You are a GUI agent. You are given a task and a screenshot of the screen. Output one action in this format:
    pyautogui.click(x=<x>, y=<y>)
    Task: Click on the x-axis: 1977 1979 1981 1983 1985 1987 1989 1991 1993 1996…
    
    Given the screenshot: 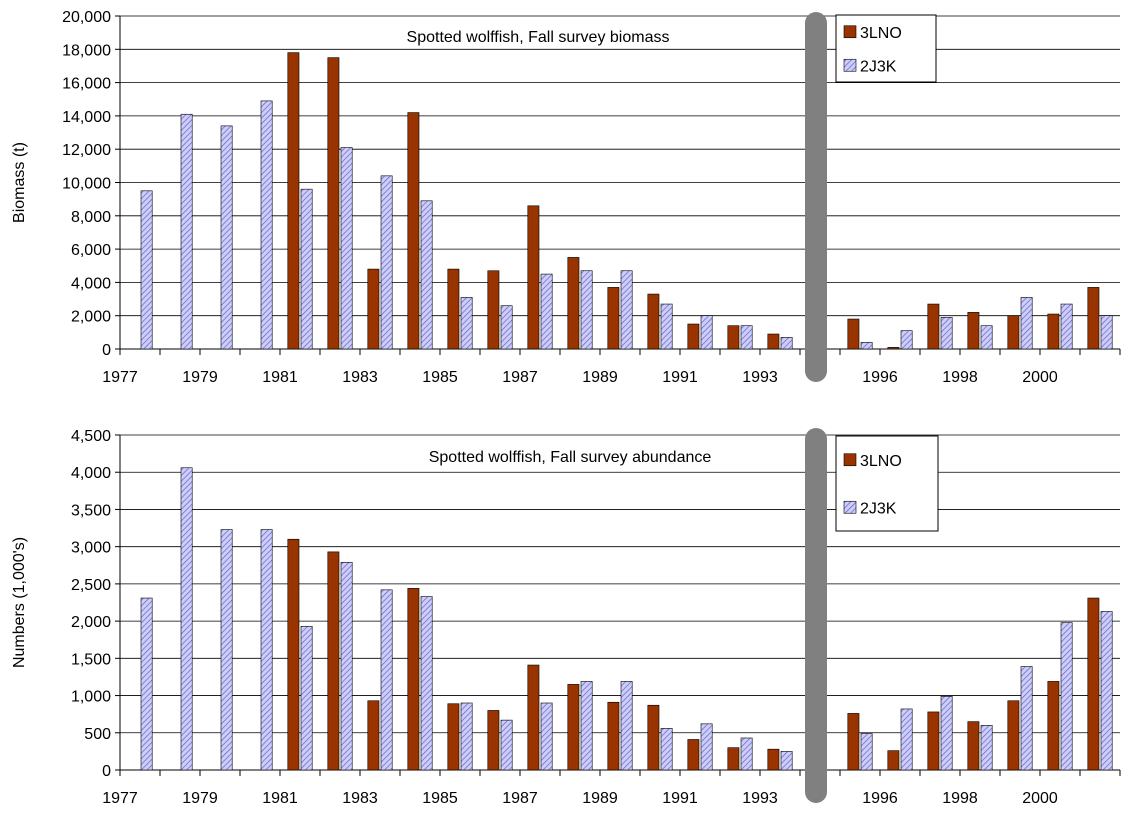 What is the action you would take?
    pyautogui.click(x=611, y=788)
    